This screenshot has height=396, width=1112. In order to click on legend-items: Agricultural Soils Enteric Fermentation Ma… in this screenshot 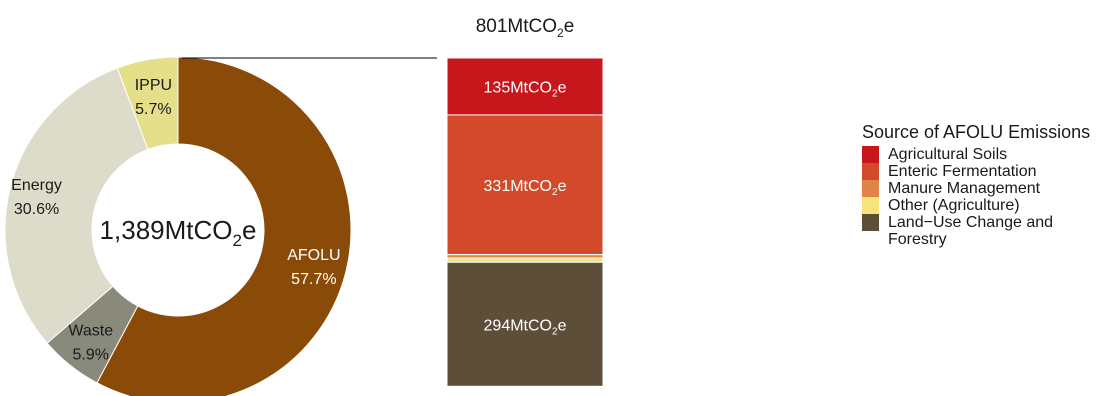, I will do `click(976, 197)`.